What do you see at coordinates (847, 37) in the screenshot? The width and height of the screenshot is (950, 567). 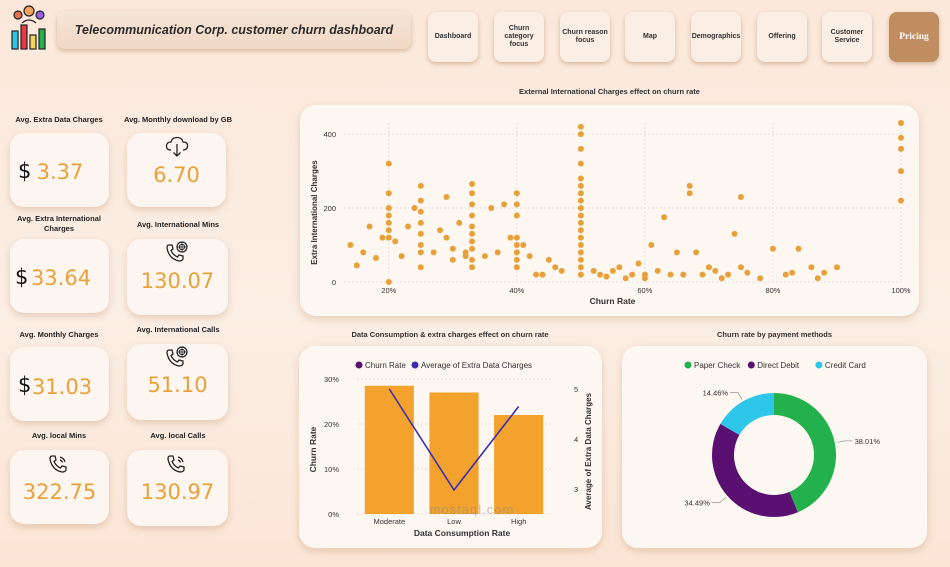 I see `nav-customer-service-button: Customer Service` at bounding box center [847, 37].